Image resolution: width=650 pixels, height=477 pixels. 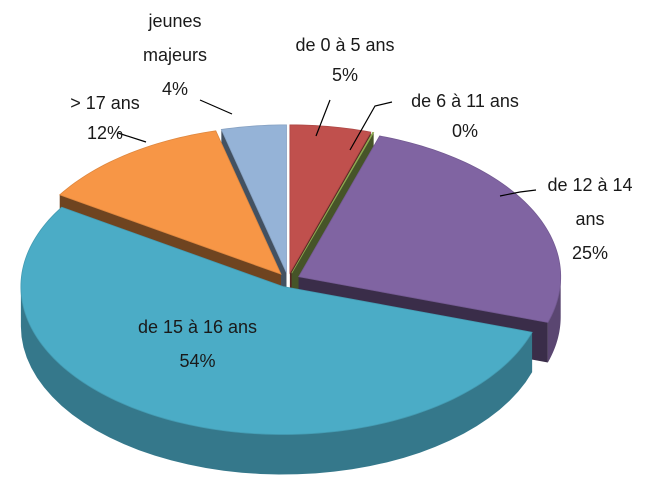 What do you see at coordinates (175, 38) in the screenshot?
I see `category-label: jeunes majeurs` at bounding box center [175, 38].